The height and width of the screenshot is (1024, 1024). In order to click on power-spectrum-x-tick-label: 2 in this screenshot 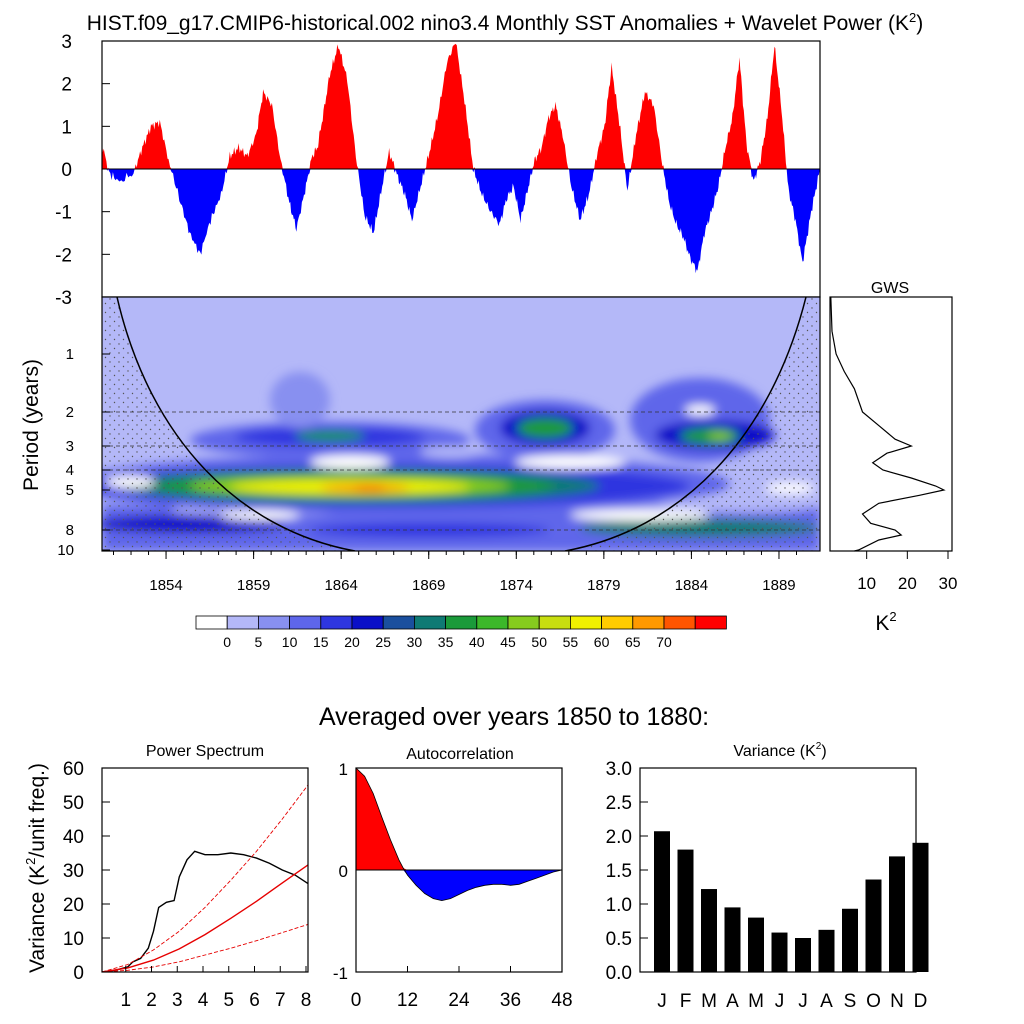, I will do `click(151, 1000)`.